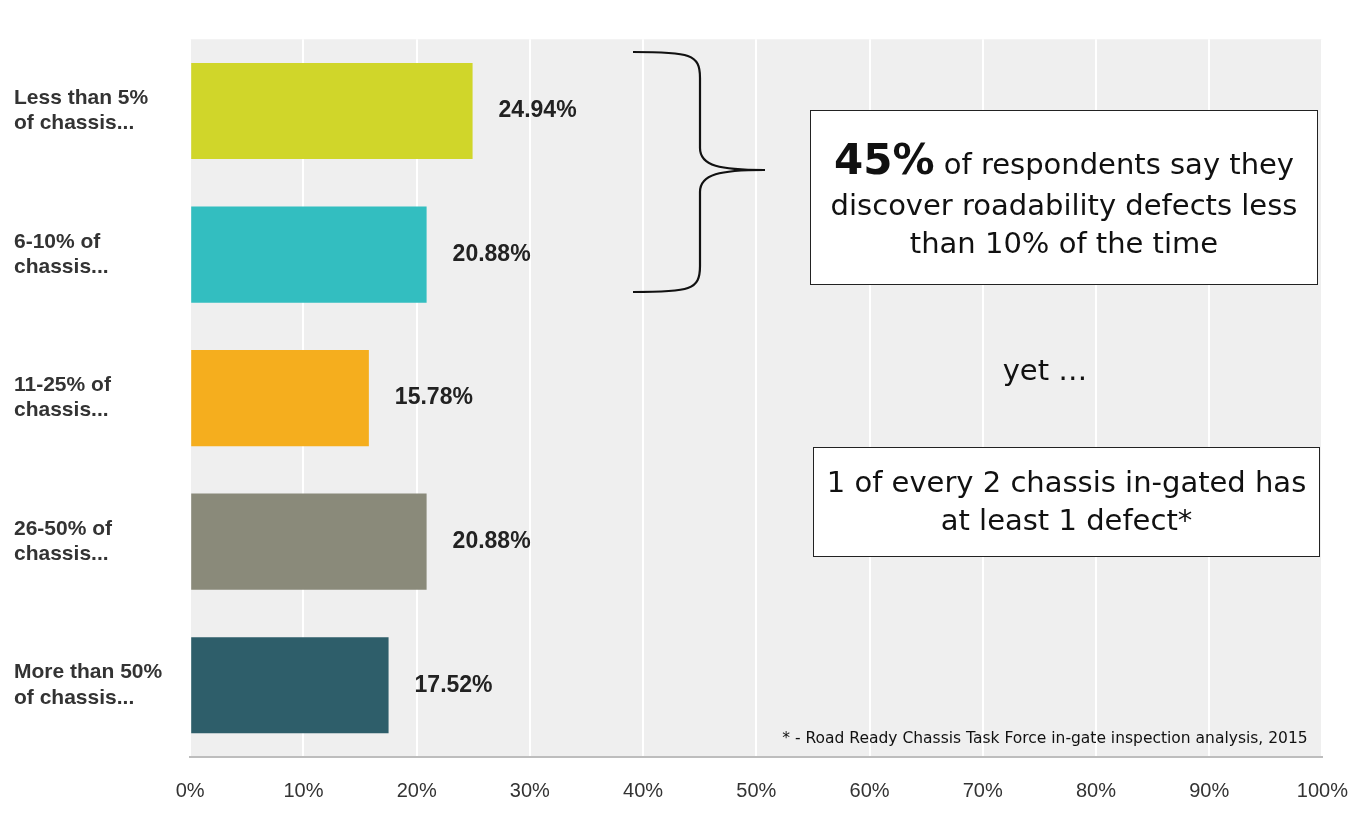  Describe the element at coordinates (190, 789) in the screenshot. I see `x-tick-label: 0%` at that location.